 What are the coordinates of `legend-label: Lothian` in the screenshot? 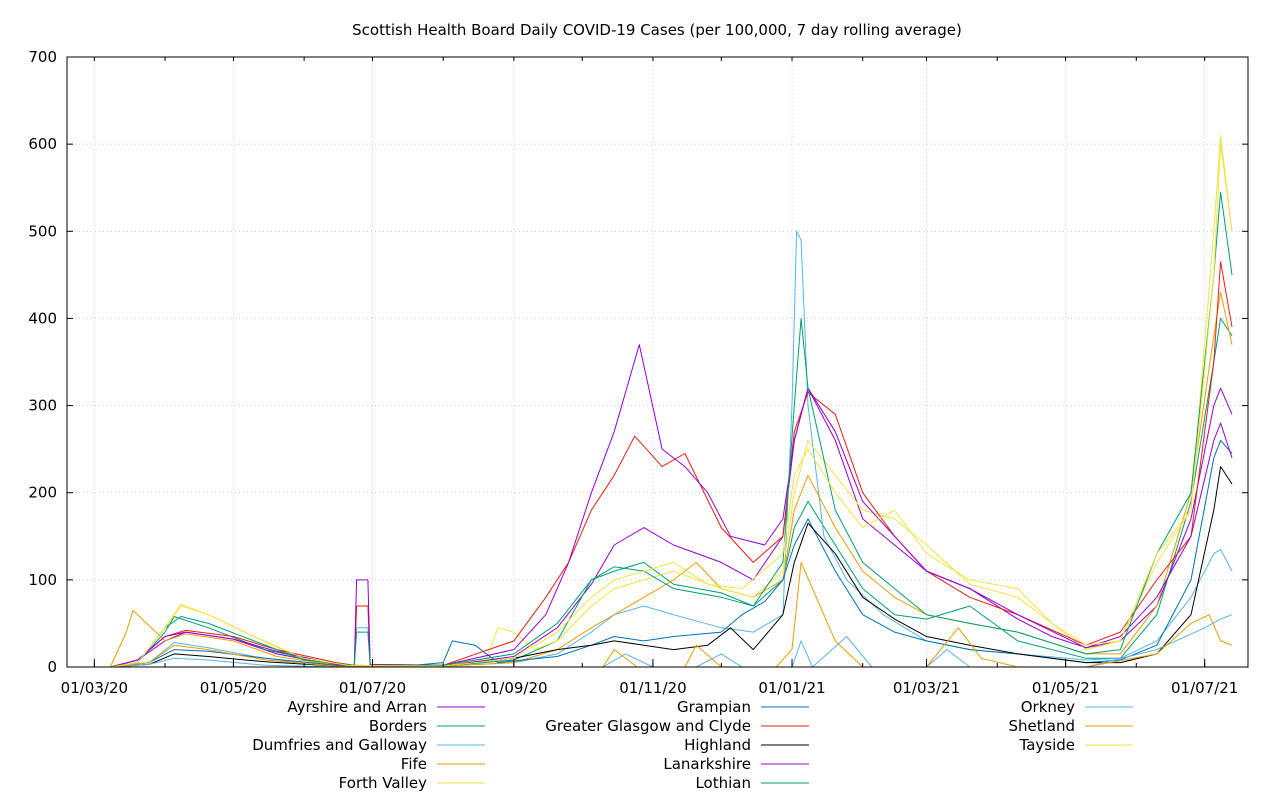 It's located at (723, 783).